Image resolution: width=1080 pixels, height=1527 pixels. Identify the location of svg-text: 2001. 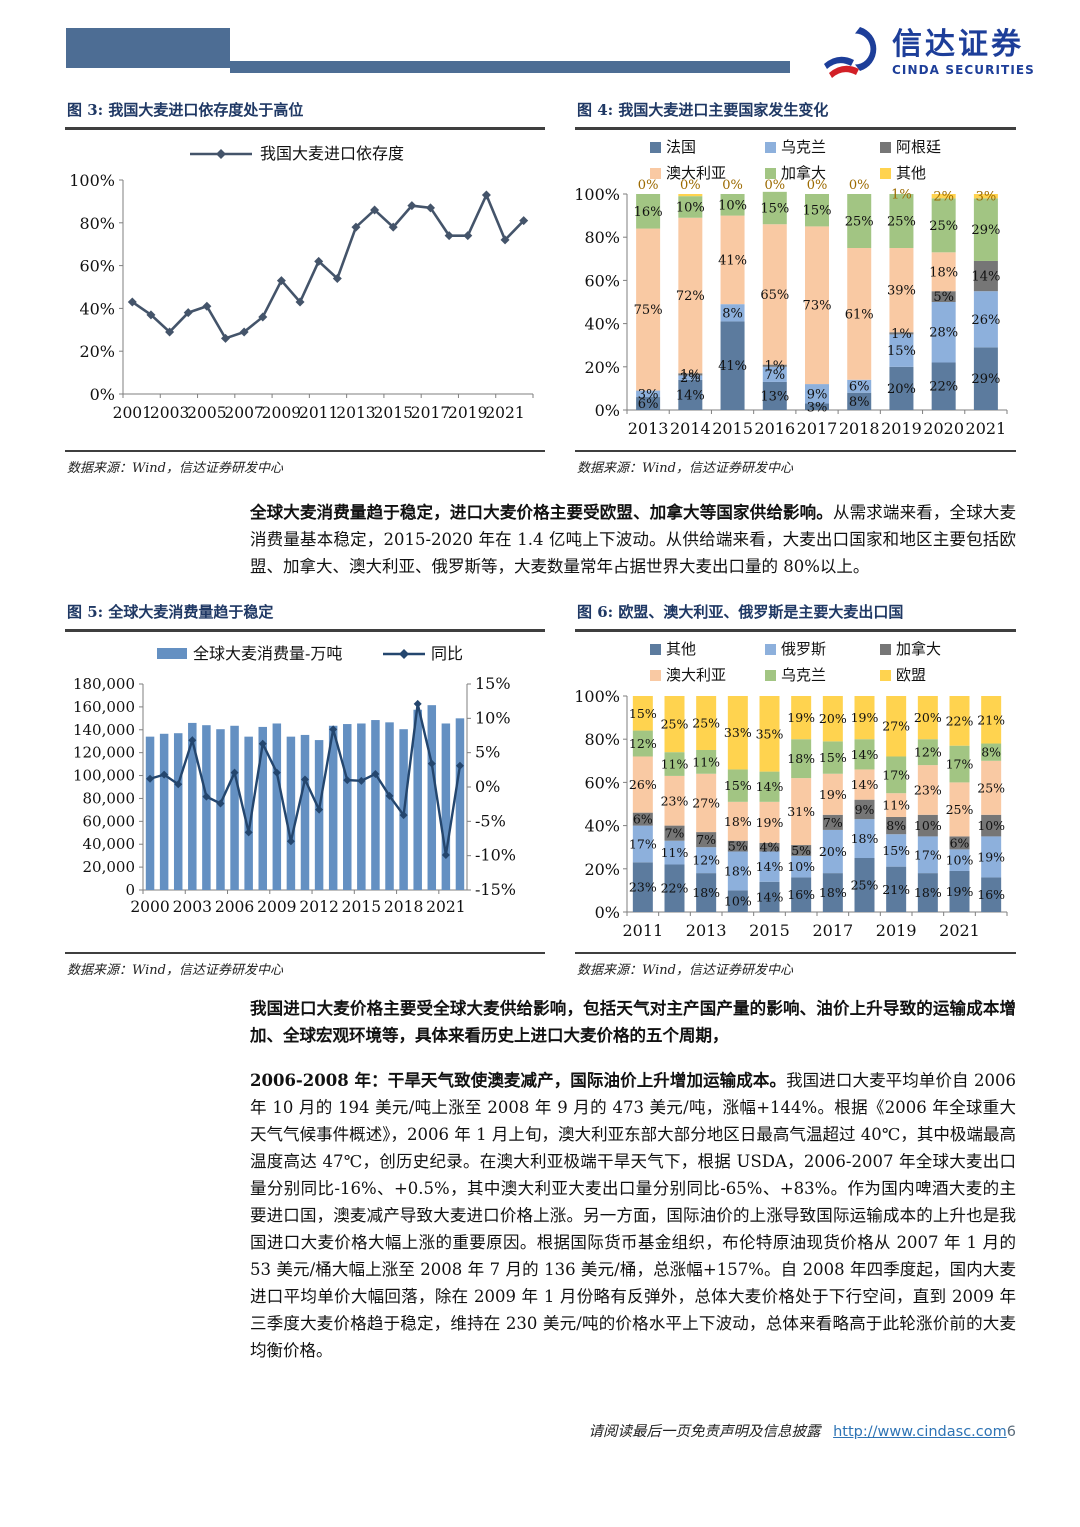
(132, 413).